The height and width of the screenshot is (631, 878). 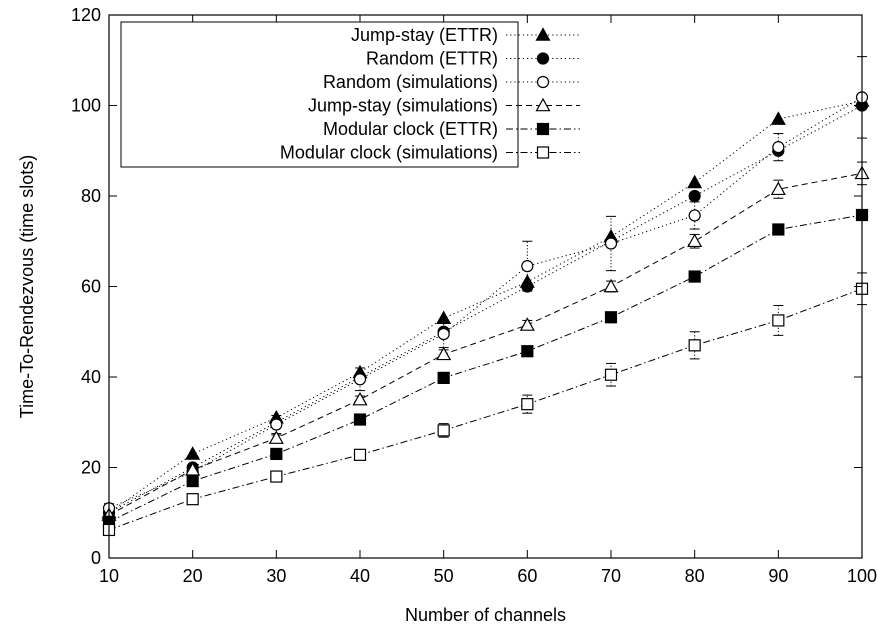 I want to click on x-tick-label: 40, so click(x=360, y=576).